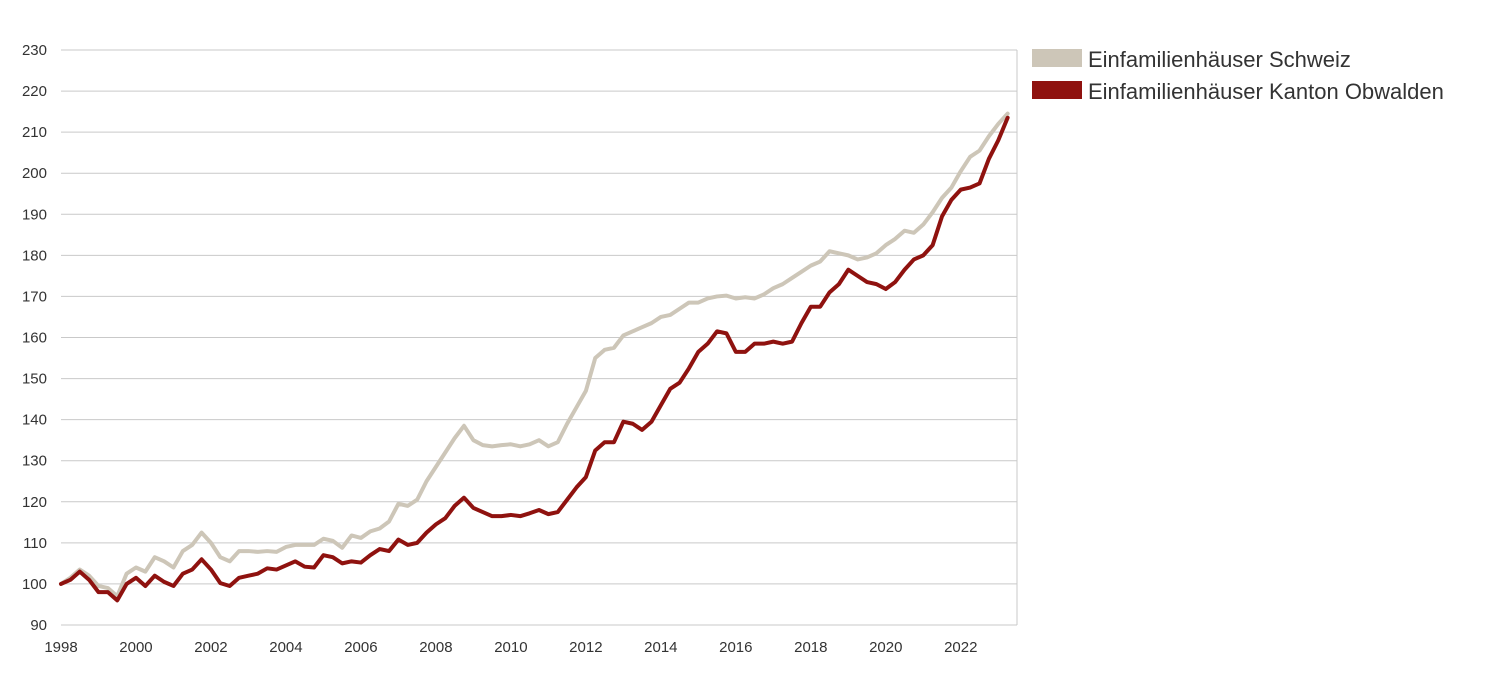 The height and width of the screenshot is (680, 1500). What do you see at coordinates (34, 296) in the screenshot?
I see `y-tick-label: 170` at bounding box center [34, 296].